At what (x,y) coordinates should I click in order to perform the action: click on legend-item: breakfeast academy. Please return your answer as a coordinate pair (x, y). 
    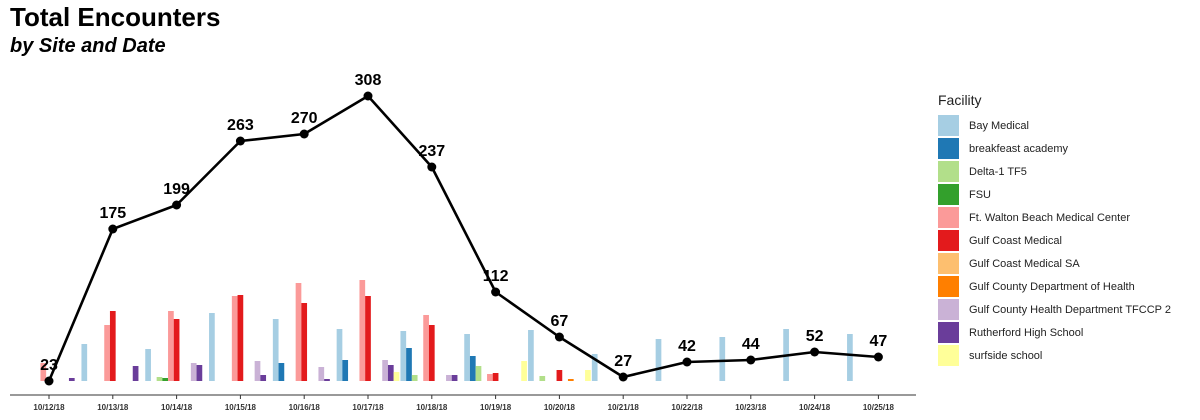
    Looking at the image, I should click on (1067, 148).